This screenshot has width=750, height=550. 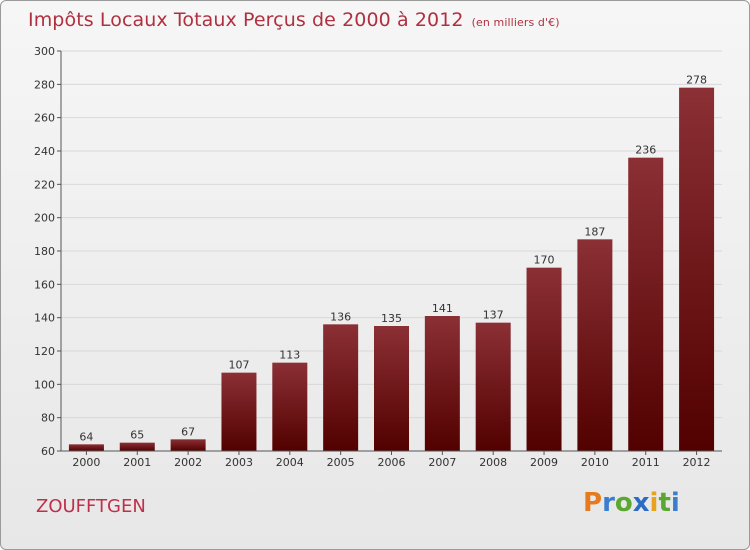 What do you see at coordinates (544, 260) in the screenshot?
I see `data-label: 170` at bounding box center [544, 260].